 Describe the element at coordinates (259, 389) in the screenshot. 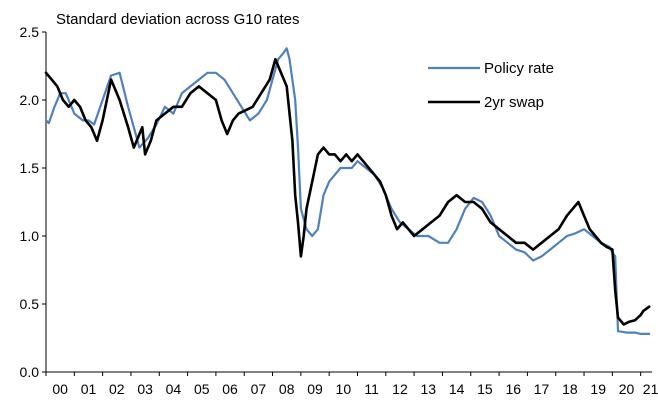

I see `x-tick-label: 07` at that location.